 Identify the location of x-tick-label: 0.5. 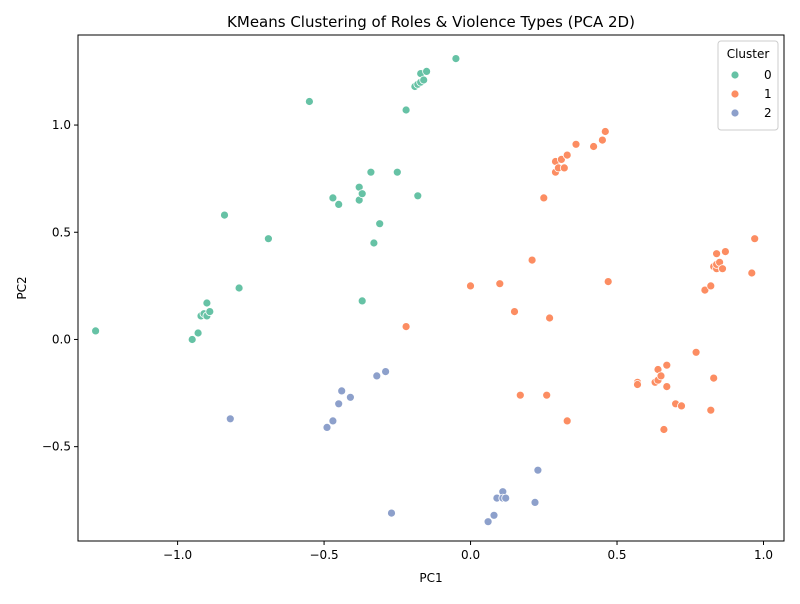
(616, 555).